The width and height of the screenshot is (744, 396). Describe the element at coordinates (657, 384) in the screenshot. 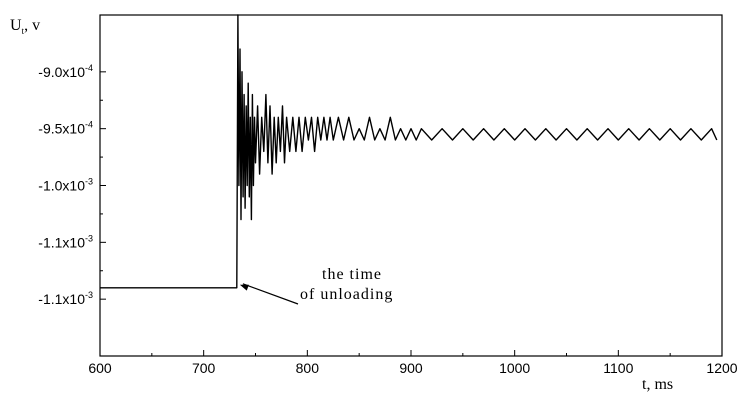

I see `x-axis-title: t, ms` at that location.